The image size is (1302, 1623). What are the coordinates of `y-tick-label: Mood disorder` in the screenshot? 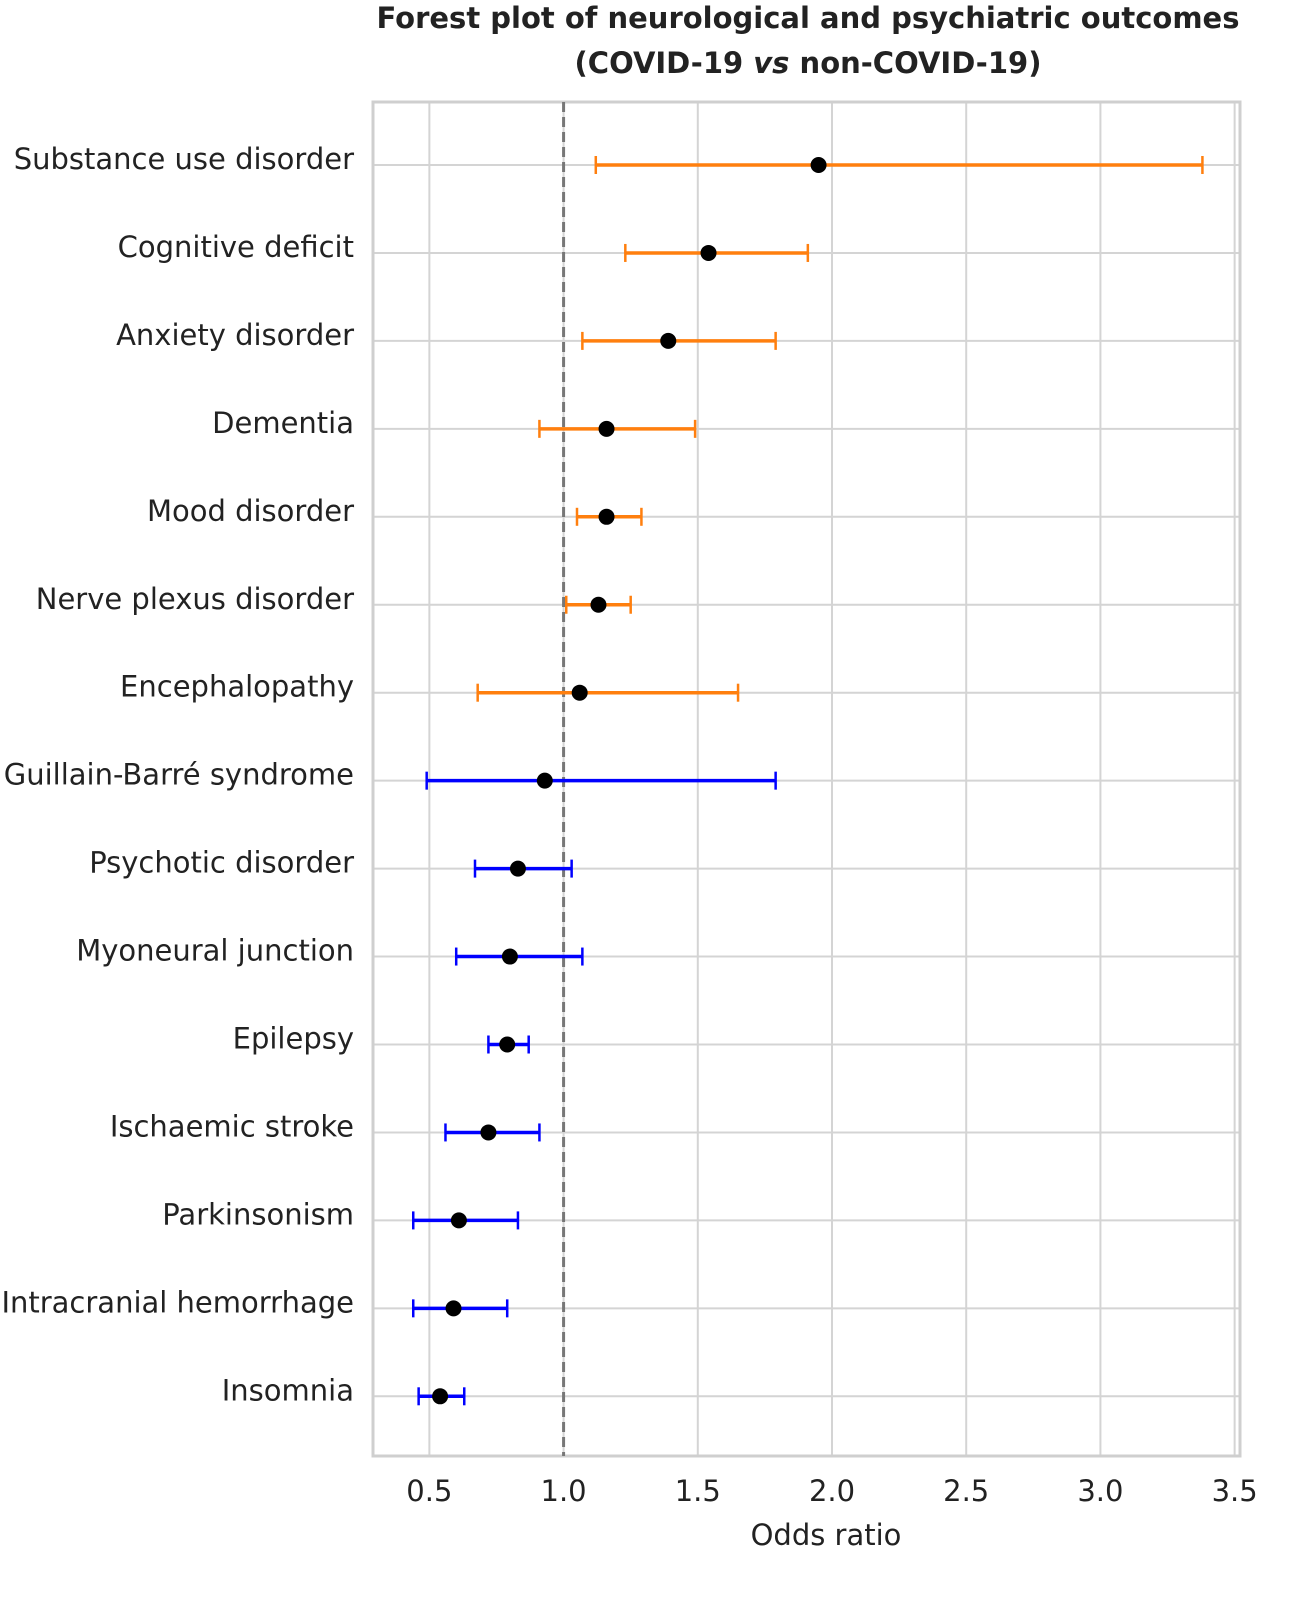 It's located at (250, 511).